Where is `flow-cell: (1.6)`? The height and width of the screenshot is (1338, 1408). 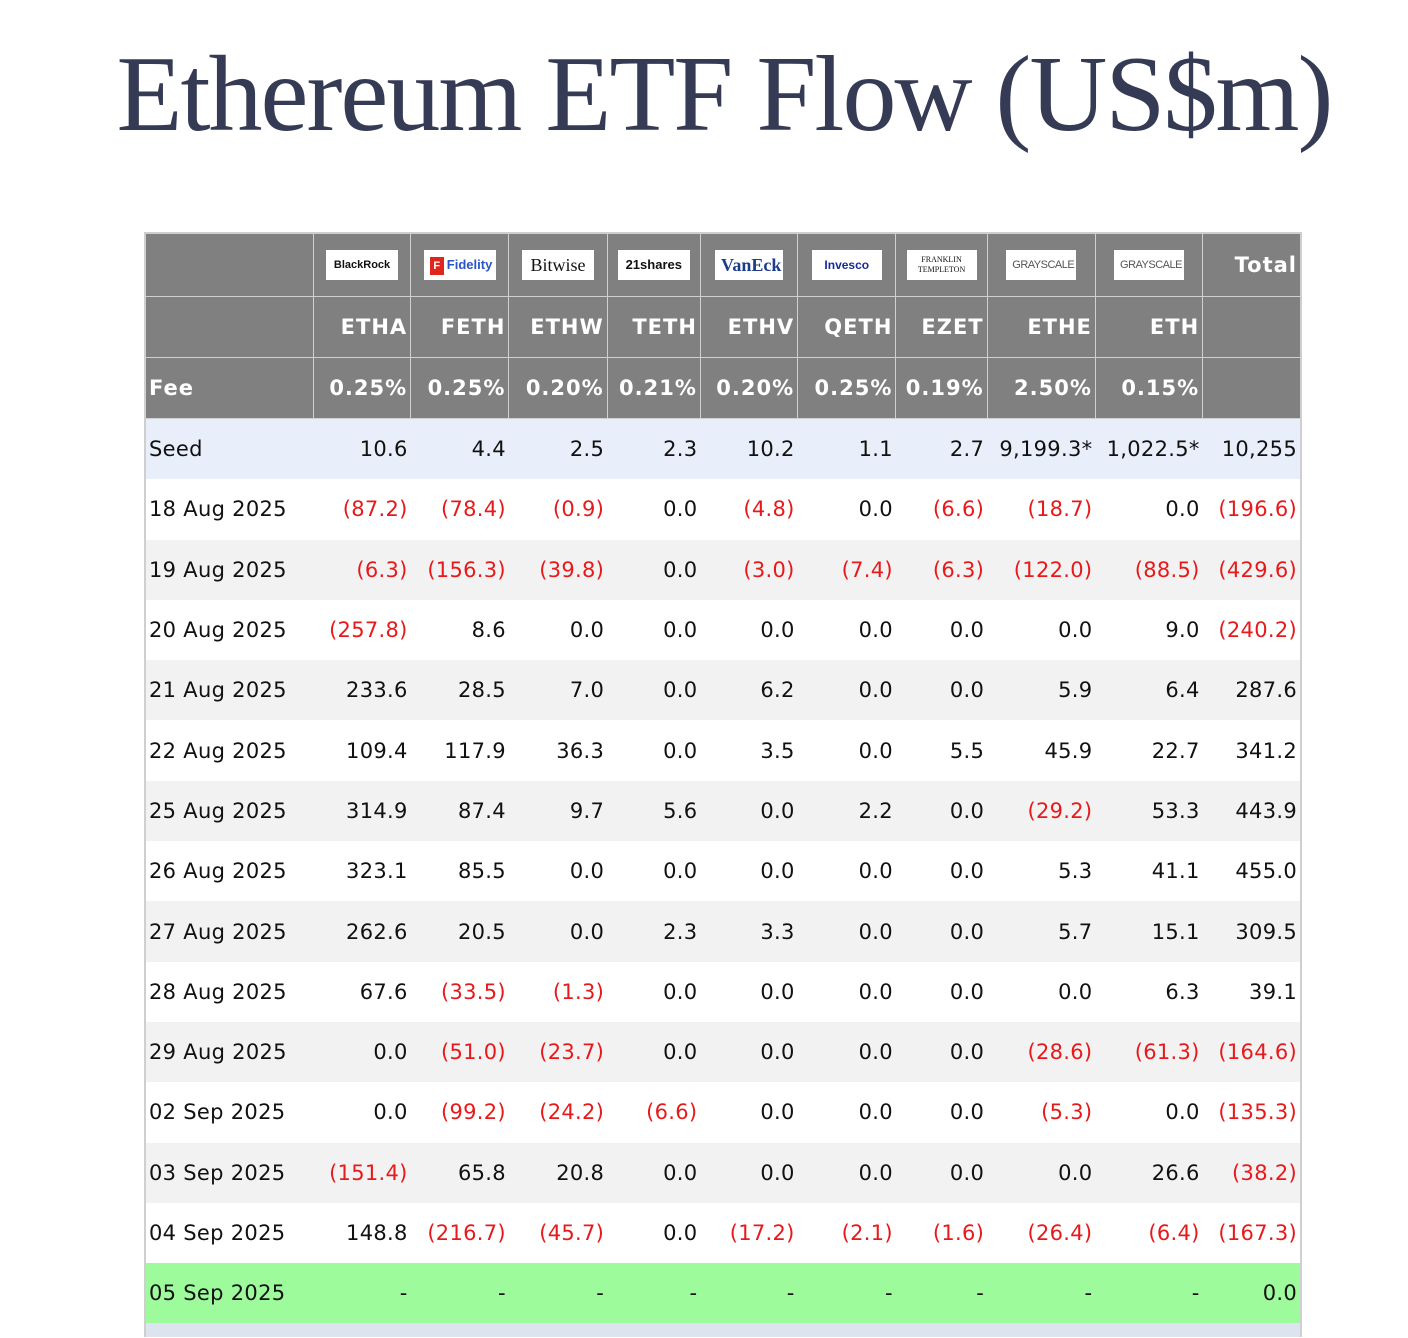 flow-cell: (1.6) is located at coordinates (941, 1233).